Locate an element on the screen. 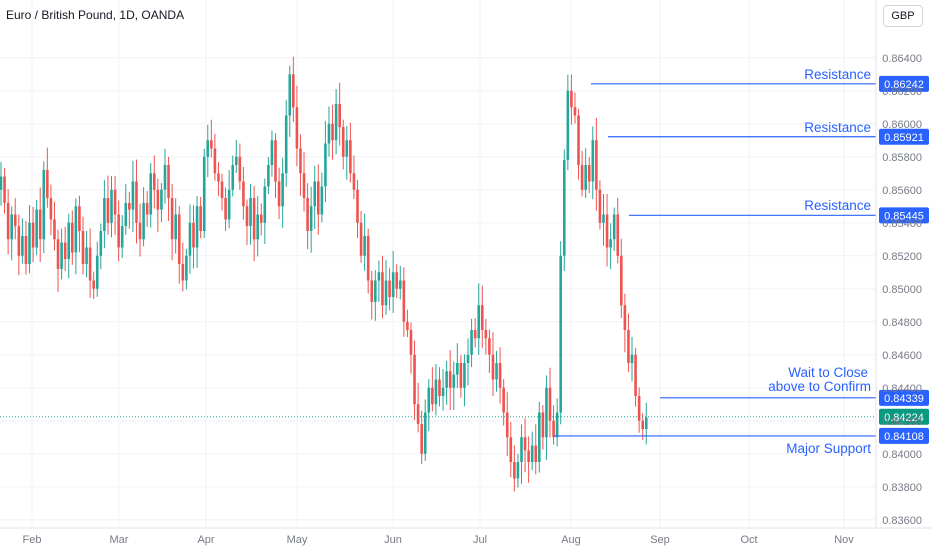 This screenshot has height=555, width=932. level-price-label: 0.84339 is located at coordinates (904, 399).